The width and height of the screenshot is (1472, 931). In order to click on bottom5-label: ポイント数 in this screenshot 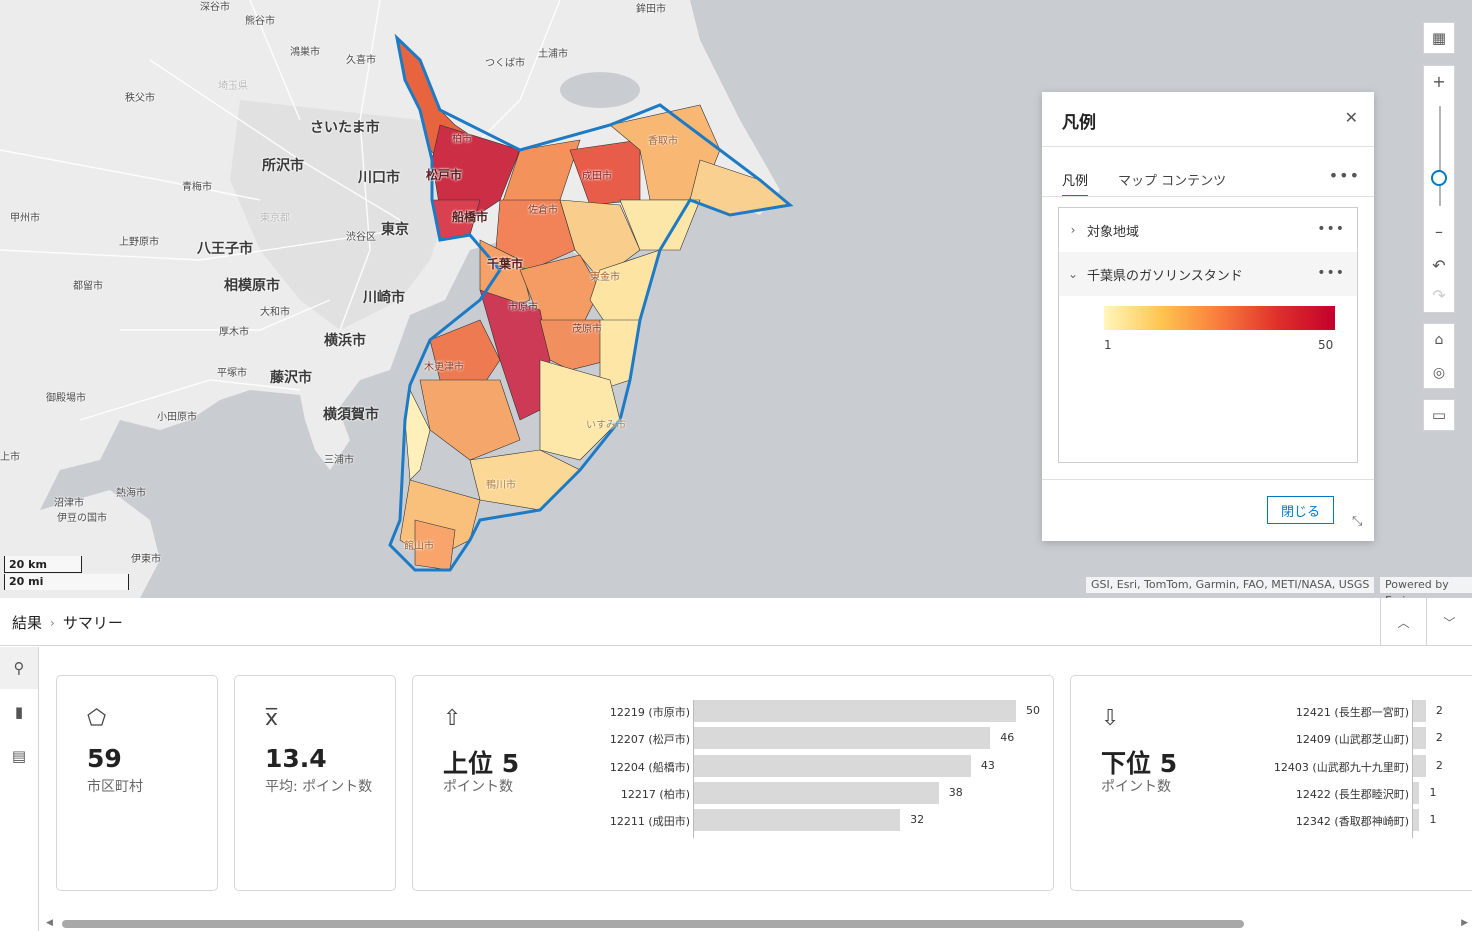, I will do `click(1136, 787)`.